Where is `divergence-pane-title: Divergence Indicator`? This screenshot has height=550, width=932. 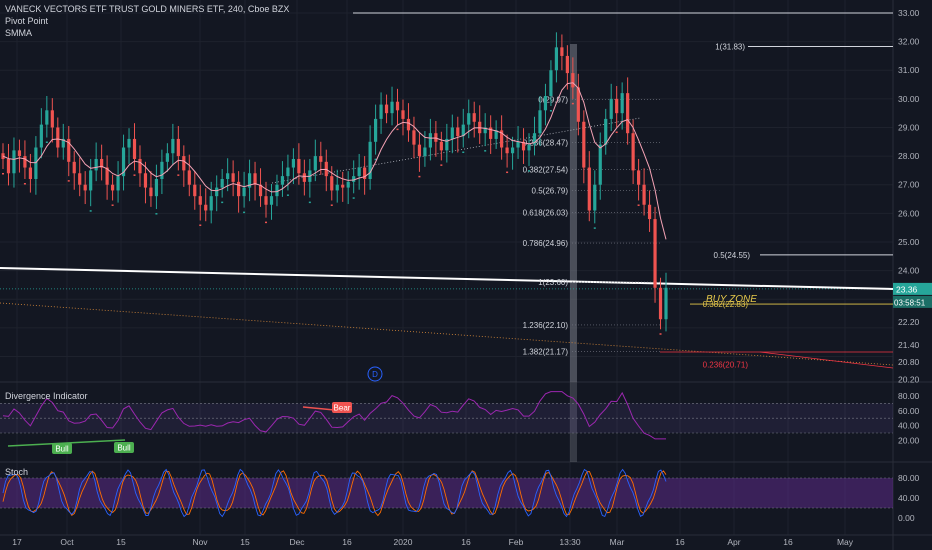
divergence-pane-title: Divergence Indicator is located at coordinates (46, 396).